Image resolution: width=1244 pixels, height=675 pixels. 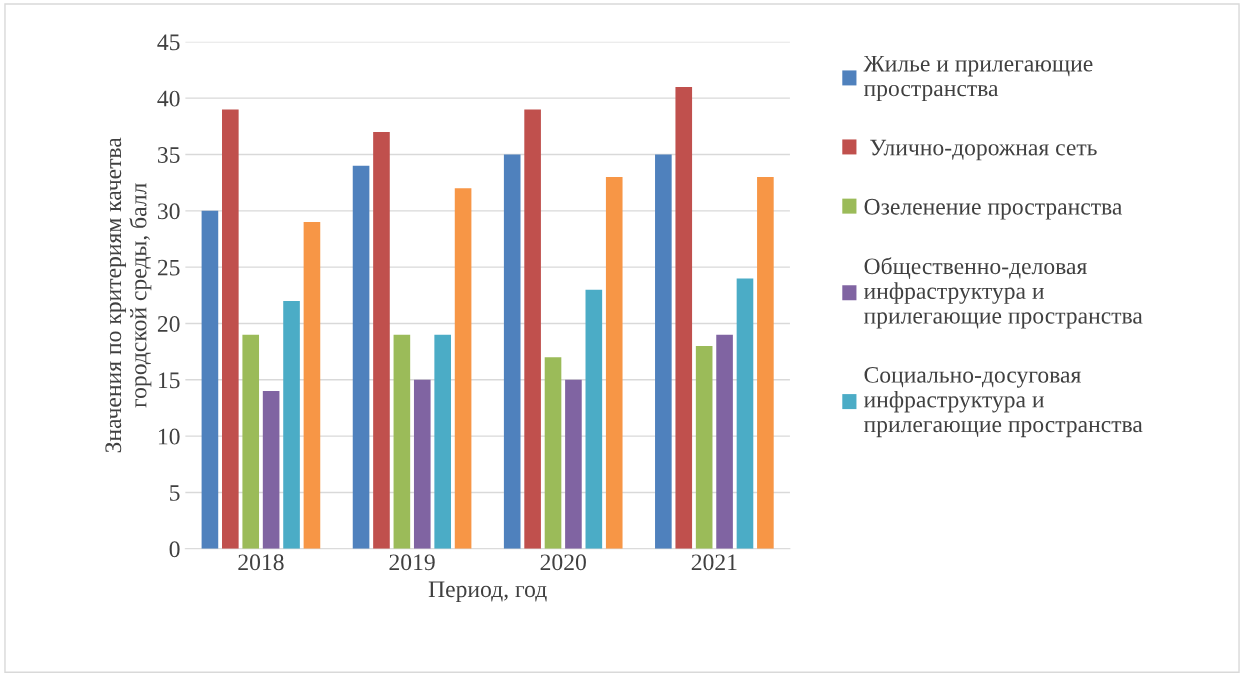 What do you see at coordinates (174, 549) in the screenshot?
I see `y-tick-label: 0` at bounding box center [174, 549].